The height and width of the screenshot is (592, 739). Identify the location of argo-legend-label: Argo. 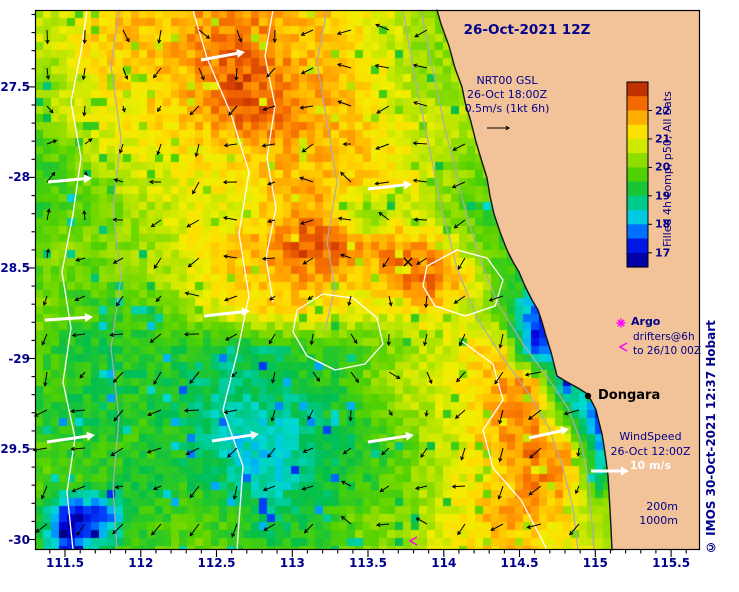
(646, 321).